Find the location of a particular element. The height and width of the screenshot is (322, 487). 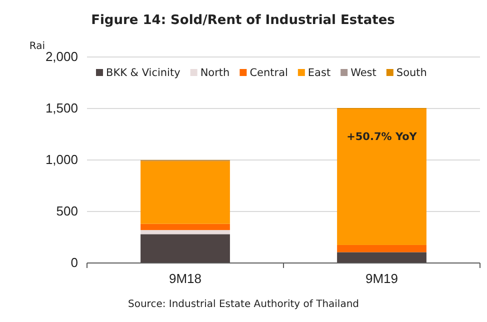

x-tick-label: 9M18 is located at coordinates (185, 278).